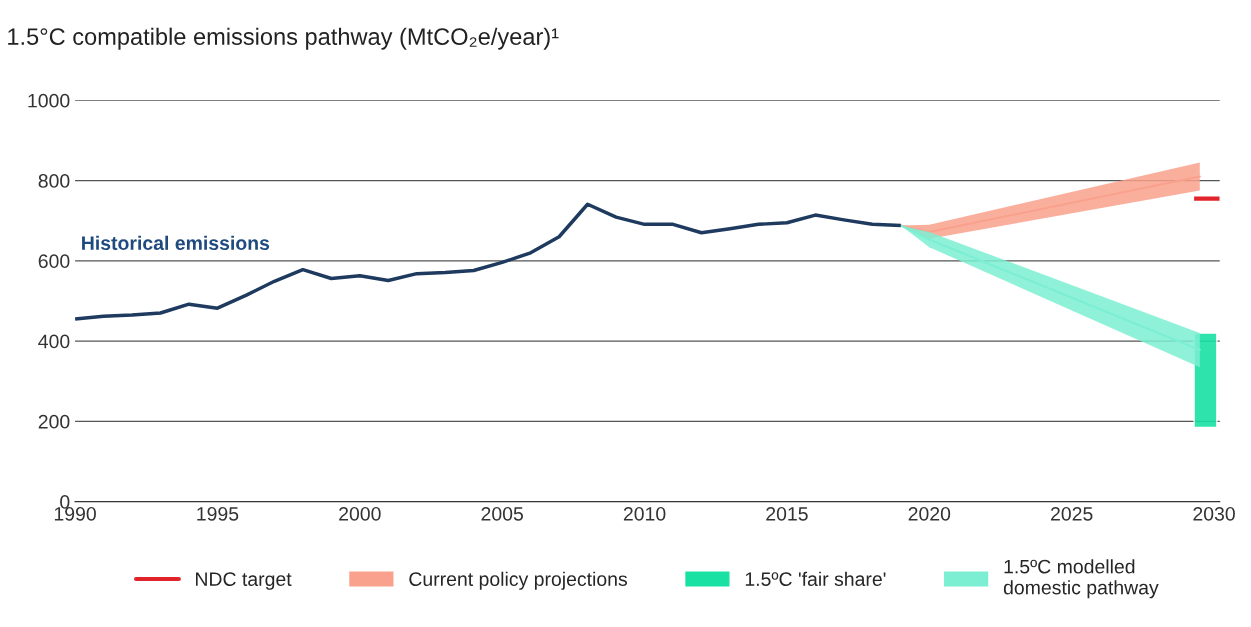  Describe the element at coordinates (1081, 579) in the screenshot. I see `legend-label: 1.5ºC modelled domestic pathway` at that location.